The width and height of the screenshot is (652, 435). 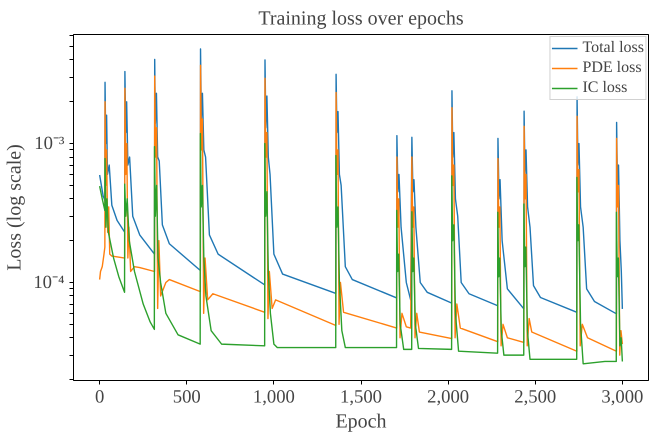 What do you see at coordinates (361, 397) in the screenshot?
I see `x-tick-label: 1,500` at bounding box center [361, 397].